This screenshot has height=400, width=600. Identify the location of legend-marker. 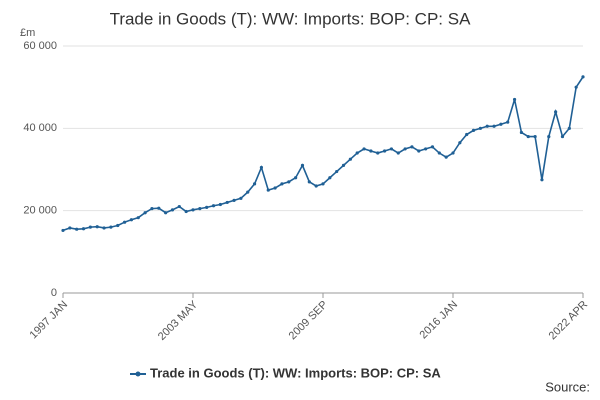
(138, 374).